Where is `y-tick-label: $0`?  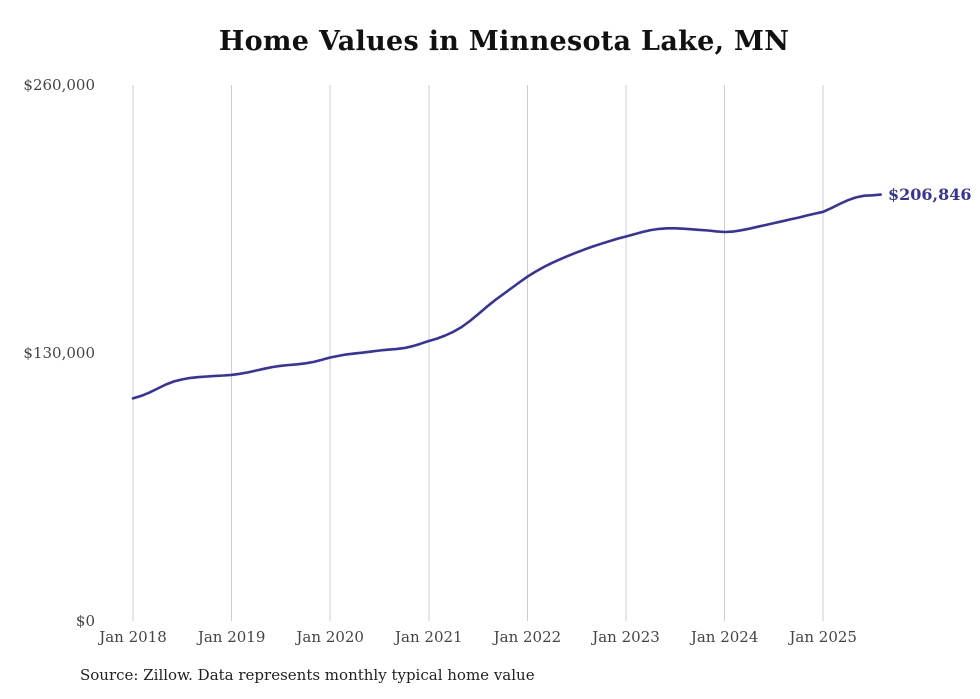
y-tick-label: $0 is located at coordinates (85, 621).